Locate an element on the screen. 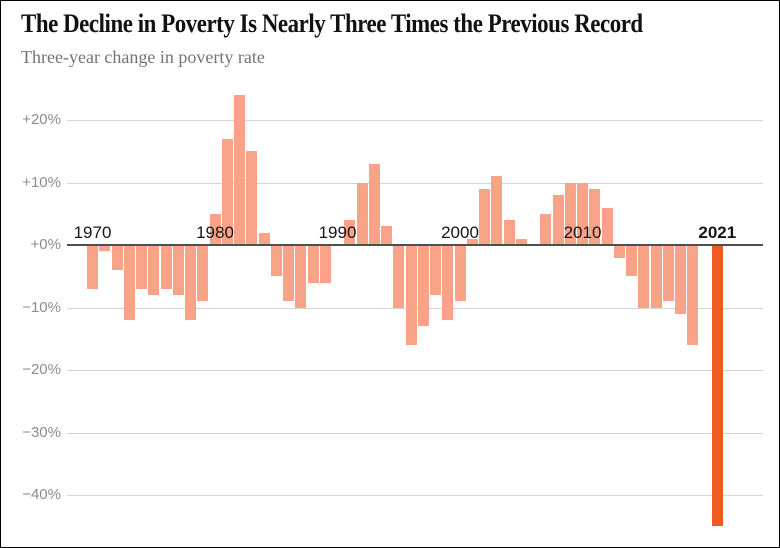  bar-1995 is located at coordinates (399, 276).